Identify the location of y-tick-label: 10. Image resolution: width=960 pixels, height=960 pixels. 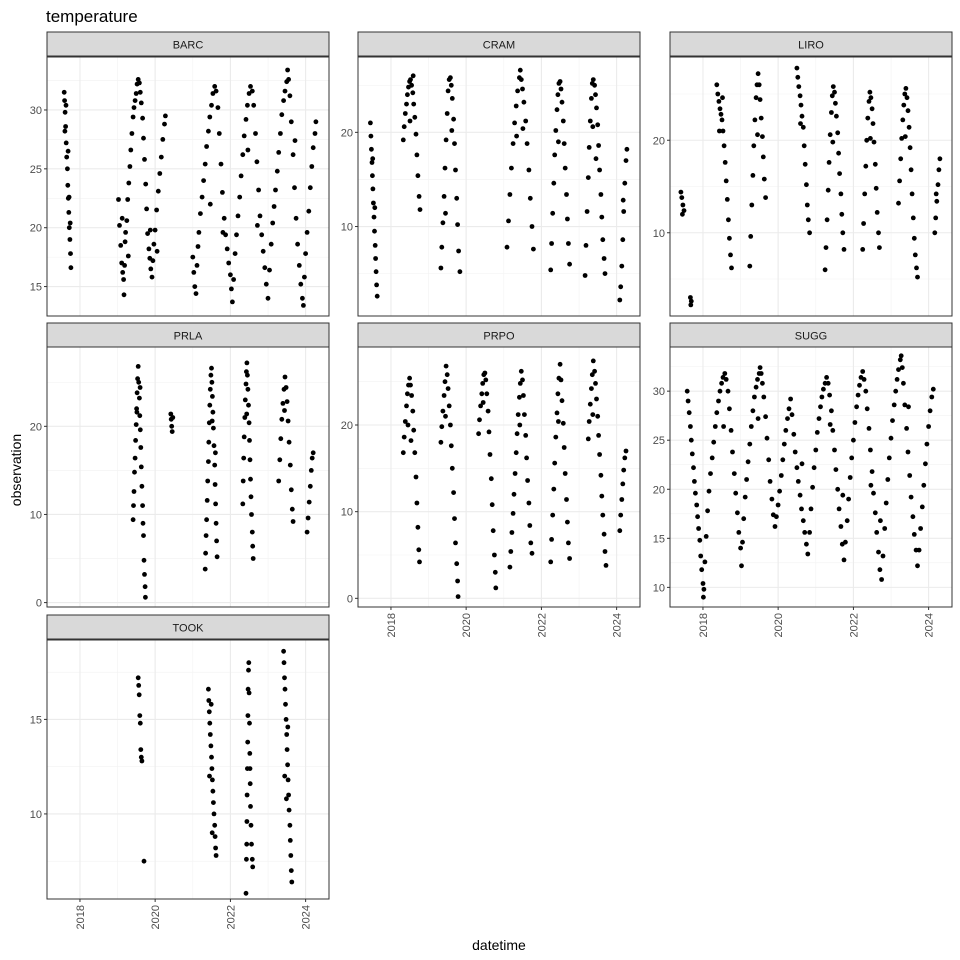
(36, 515).